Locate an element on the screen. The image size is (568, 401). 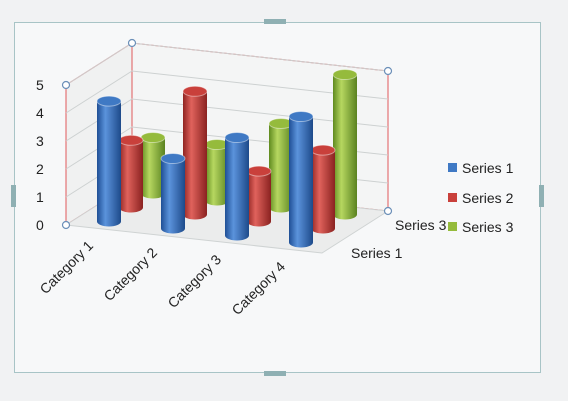
legend: Series 1 Series 2 Series 3 is located at coordinates (481, 197).